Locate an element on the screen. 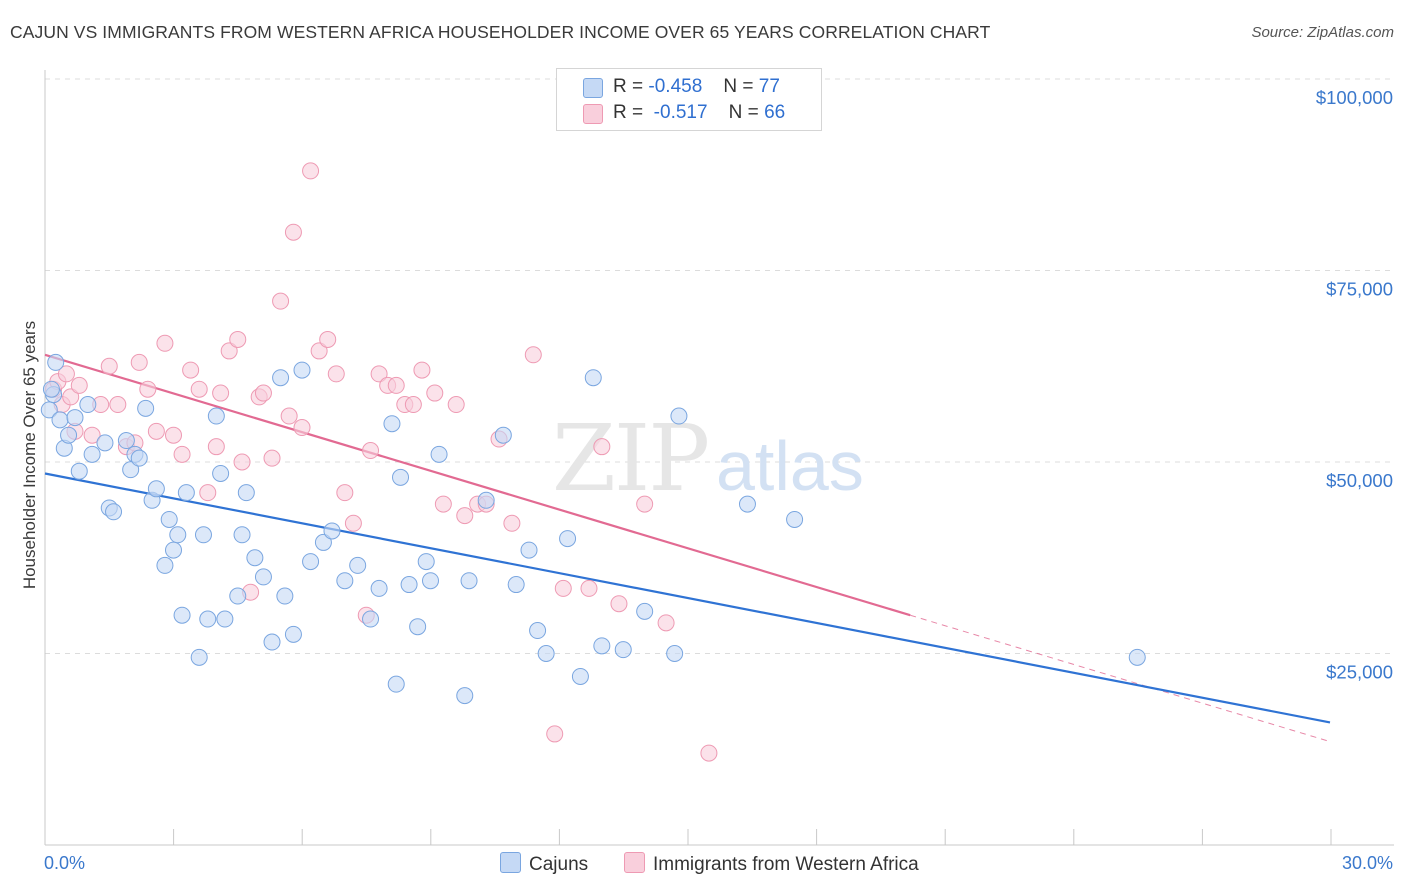  source-label: Source: ZipAtlas.com is located at coordinates (1322, 32).